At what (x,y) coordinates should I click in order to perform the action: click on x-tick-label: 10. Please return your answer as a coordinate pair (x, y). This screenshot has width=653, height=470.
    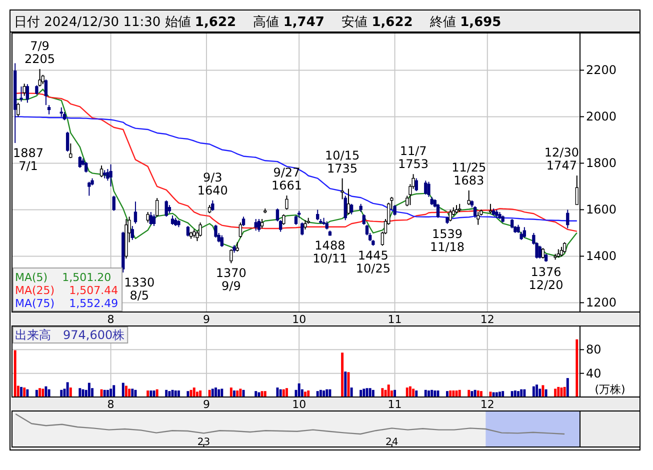
    Looking at the image, I should click on (299, 404).